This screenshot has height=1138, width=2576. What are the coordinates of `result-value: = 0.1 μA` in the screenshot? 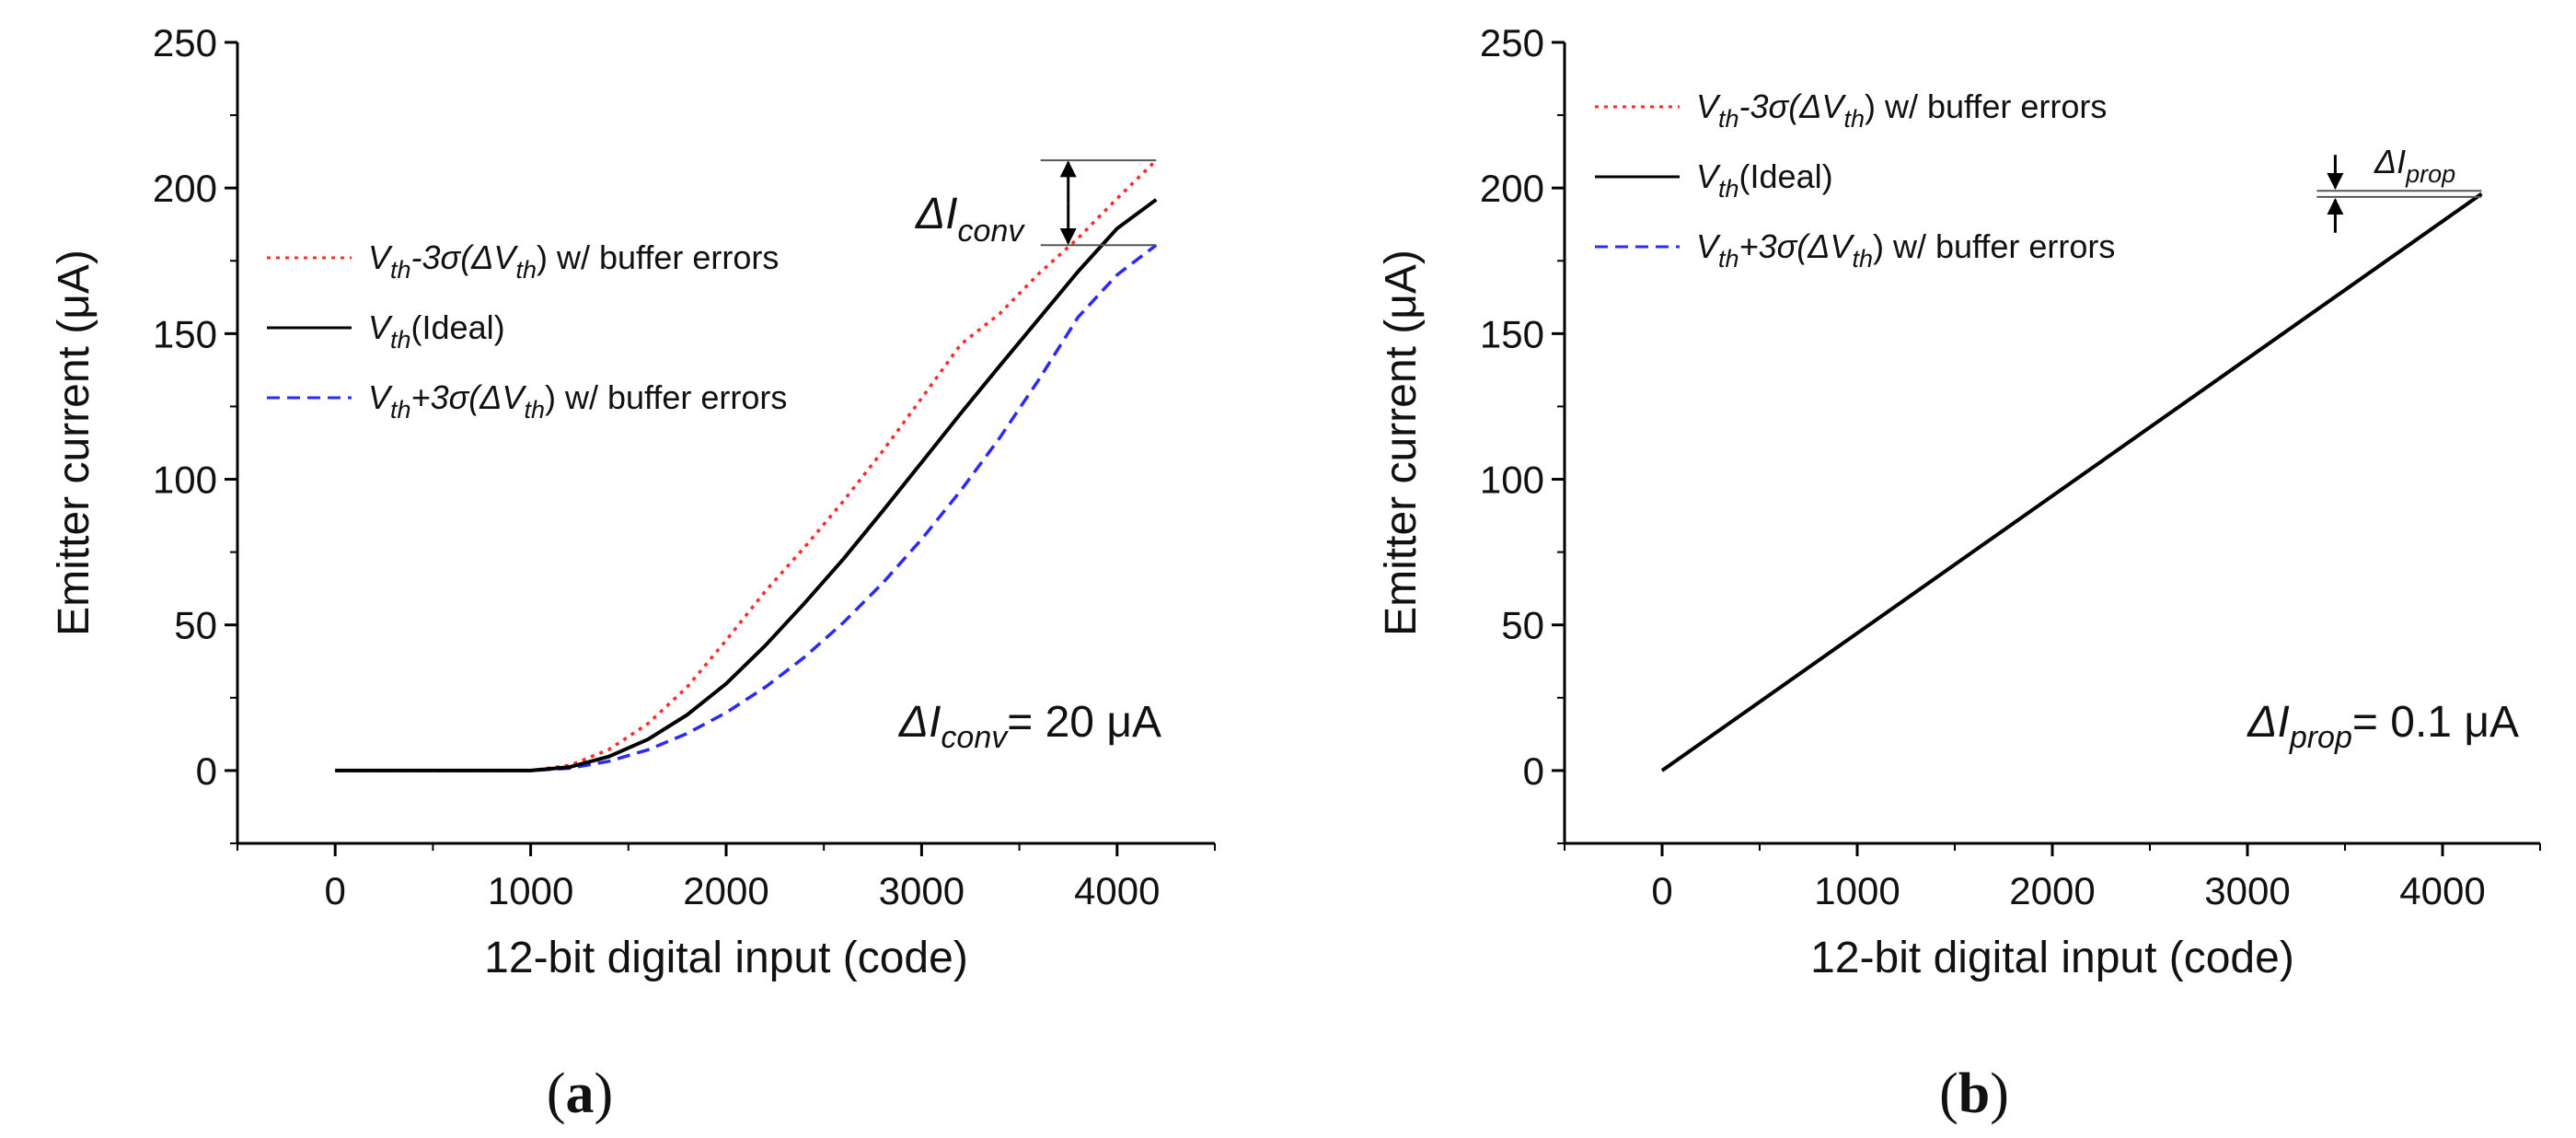 It's located at (2436, 722).